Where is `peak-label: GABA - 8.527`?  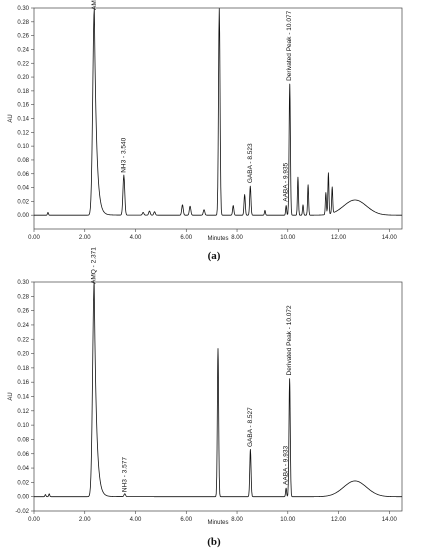 peak-label: GABA - 8.527 is located at coordinates (250, 427).